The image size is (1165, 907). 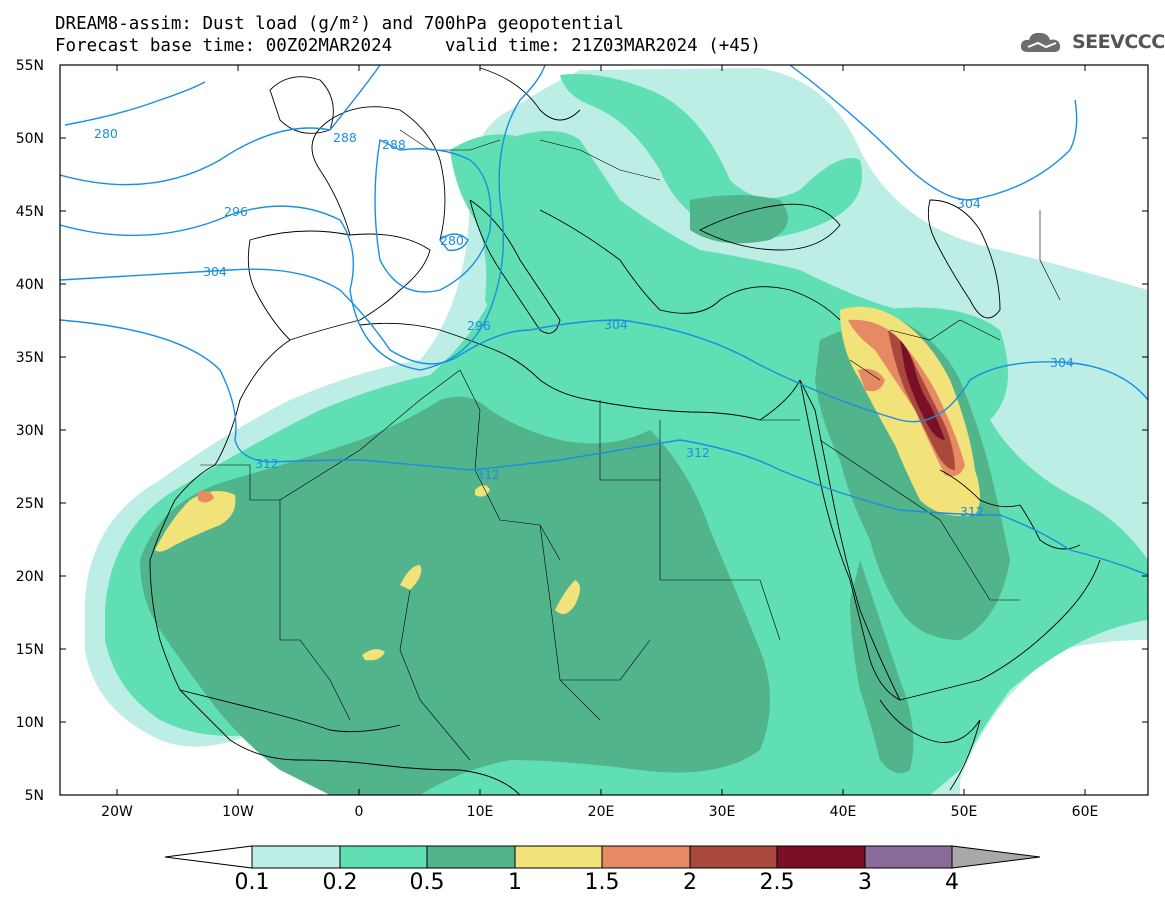 I want to click on lon-labels: 20W 10W 0 10E 20E 30E 40E 50E 60E, so click(x=599, y=812).